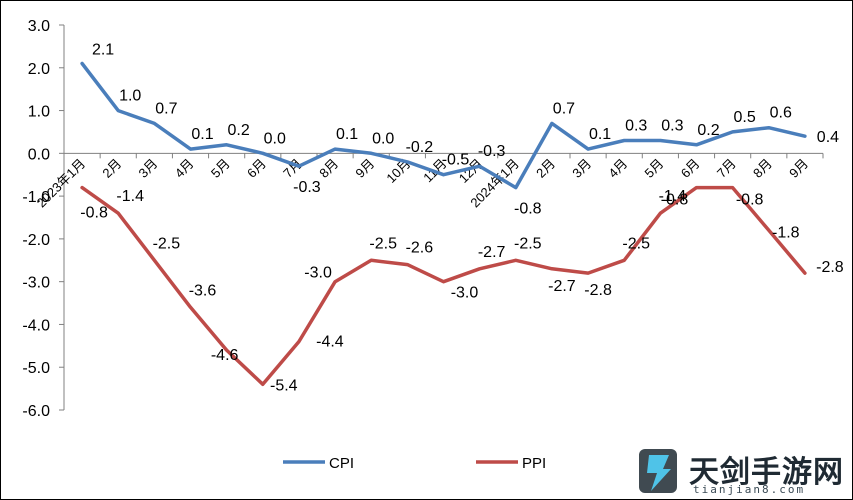 This screenshot has height=500, width=853. I want to click on data-label-cpi: 0.6, so click(781, 113).